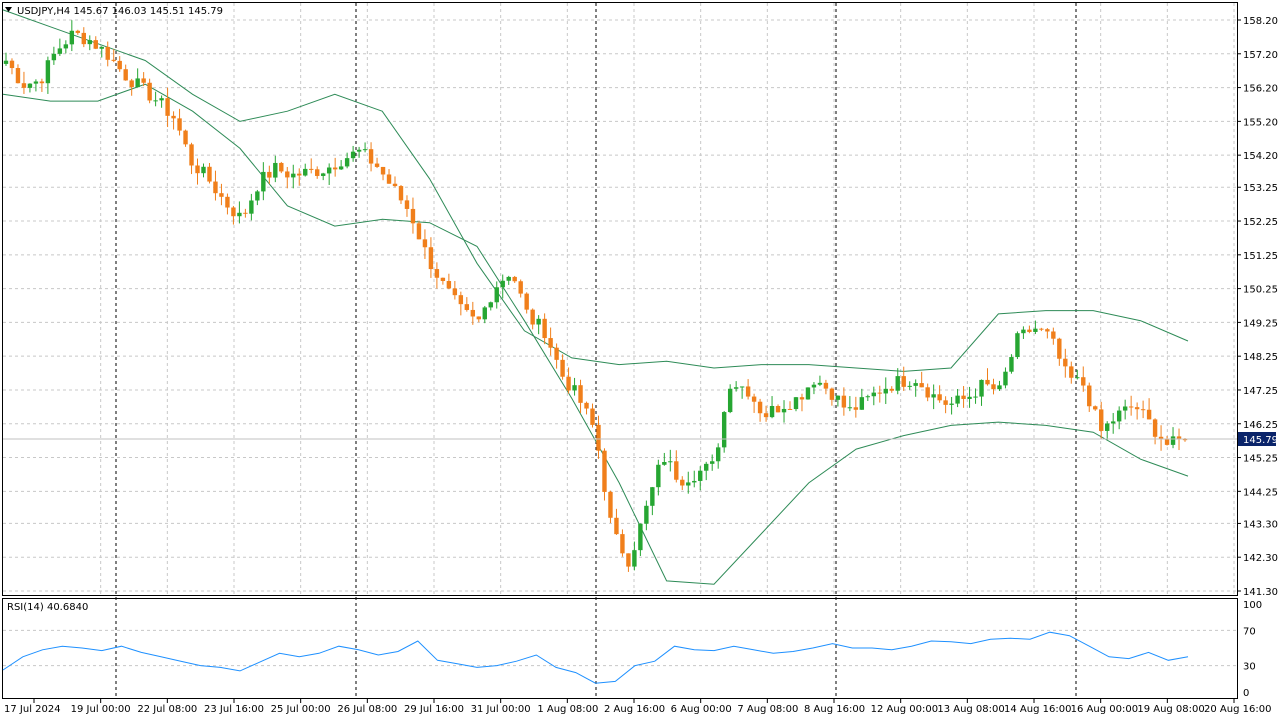 This screenshot has width=1280, height=720. What do you see at coordinates (1260, 558) in the screenshot?
I see `price-tick-label: 142.30` at bounding box center [1260, 558].